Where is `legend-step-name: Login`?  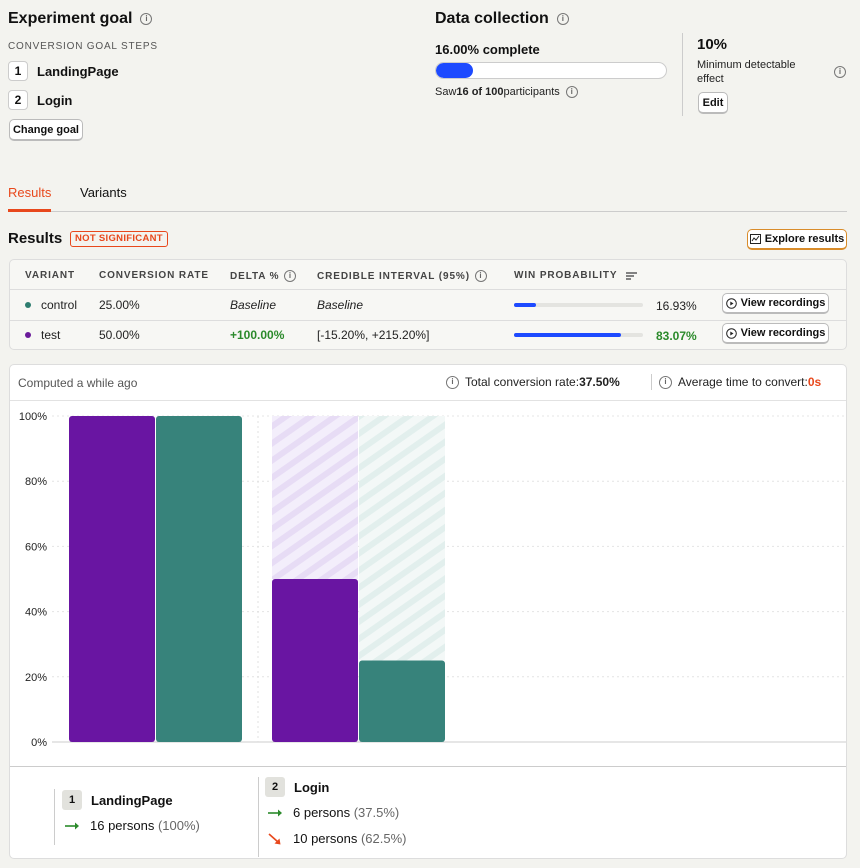
legend-step-name: Login is located at coordinates (312, 787).